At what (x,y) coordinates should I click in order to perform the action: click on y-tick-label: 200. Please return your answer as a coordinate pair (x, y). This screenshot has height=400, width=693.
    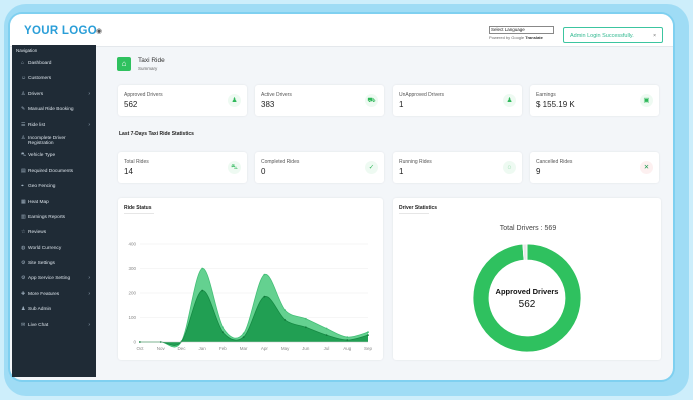
    Looking at the image, I should click on (132, 293).